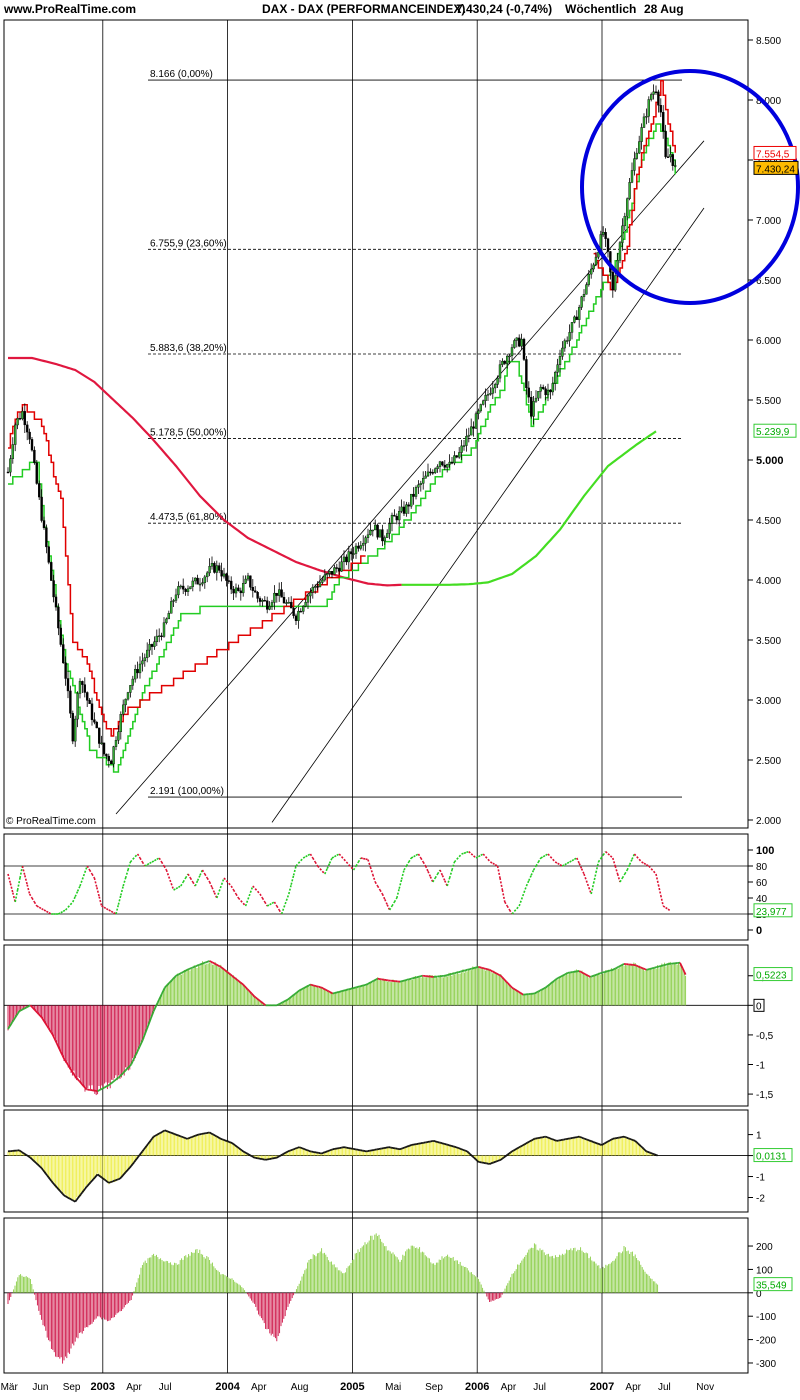 This screenshot has height=1400, width=800. Describe the element at coordinates (509, 1387) in the screenshot. I see `x-axis-label: Apr` at that location.